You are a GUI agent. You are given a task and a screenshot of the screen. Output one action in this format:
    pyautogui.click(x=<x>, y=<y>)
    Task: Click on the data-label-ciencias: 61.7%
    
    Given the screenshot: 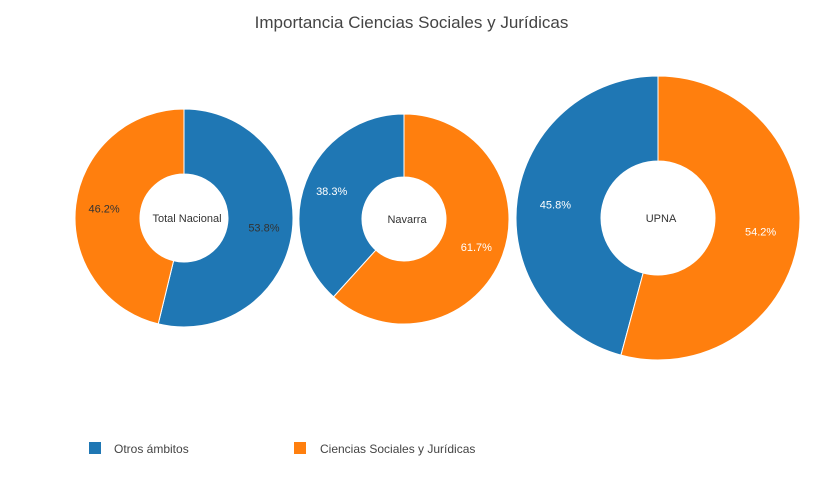 What is the action you would take?
    pyautogui.click(x=476, y=248)
    